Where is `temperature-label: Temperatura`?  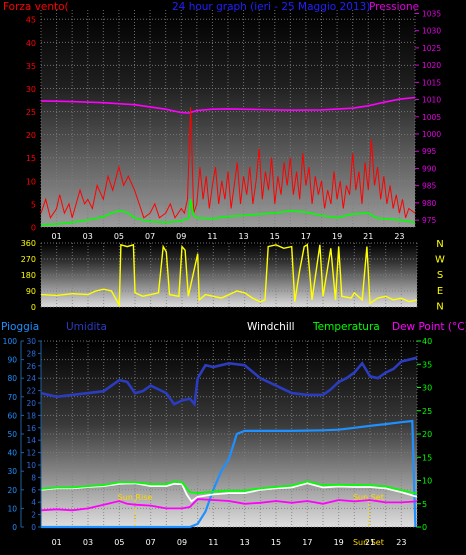
temperature-label: Temperatura is located at coordinates (346, 327).